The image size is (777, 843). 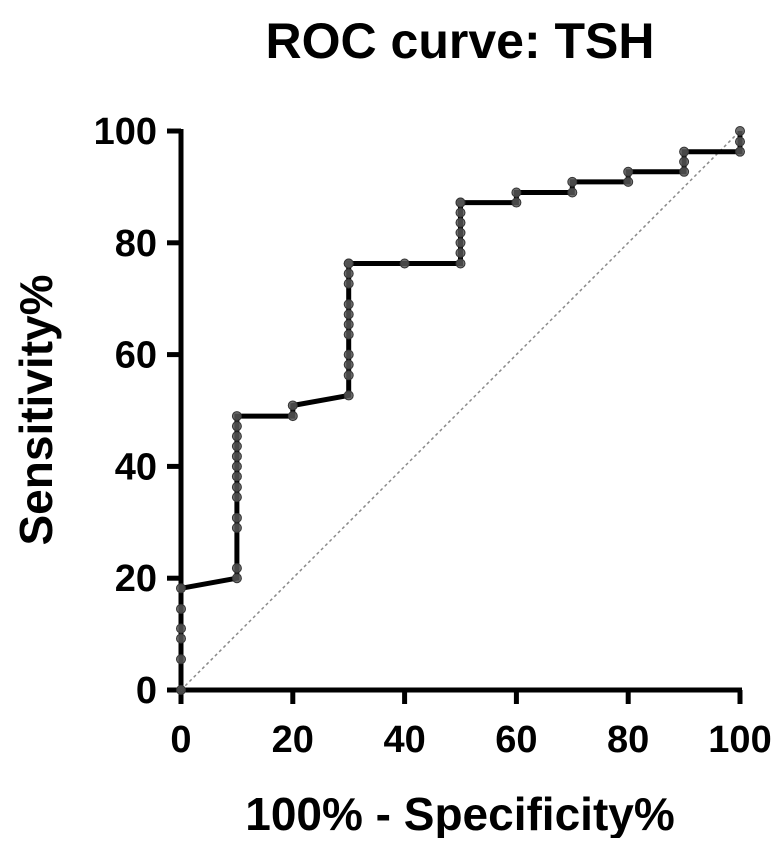 I want to click on x-tick-label: 100, so click(x=739, y=740).